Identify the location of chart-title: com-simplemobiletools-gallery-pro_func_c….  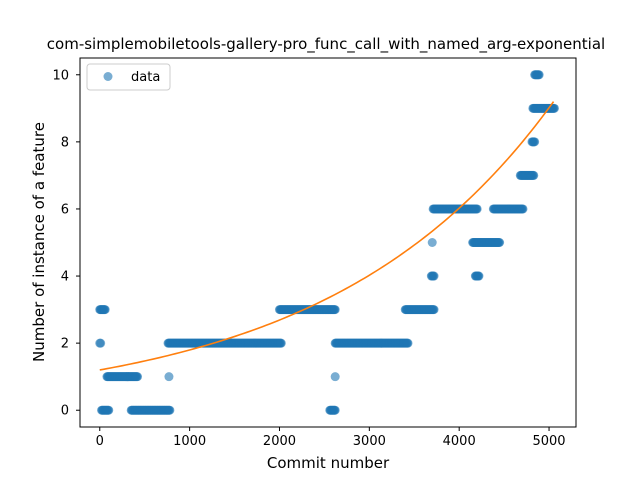
(326, 44).